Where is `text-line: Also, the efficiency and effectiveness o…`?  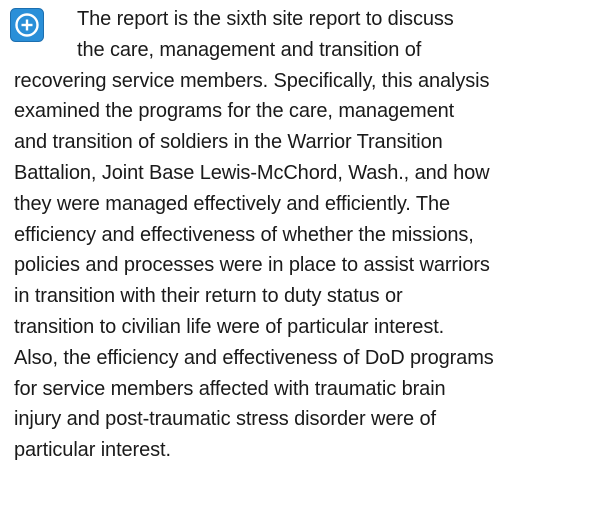
text-line: Also, the efficiency and effectiveness o… is located at coordinates (254, 357).